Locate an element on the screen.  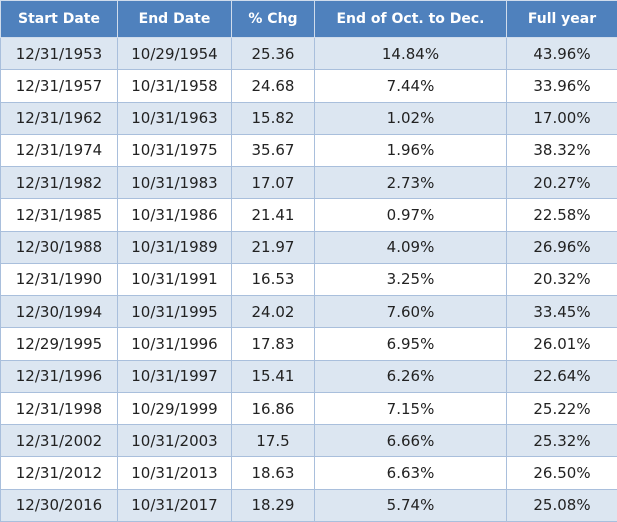
table-cell: 18.29 is located at coordinates (273, 505).